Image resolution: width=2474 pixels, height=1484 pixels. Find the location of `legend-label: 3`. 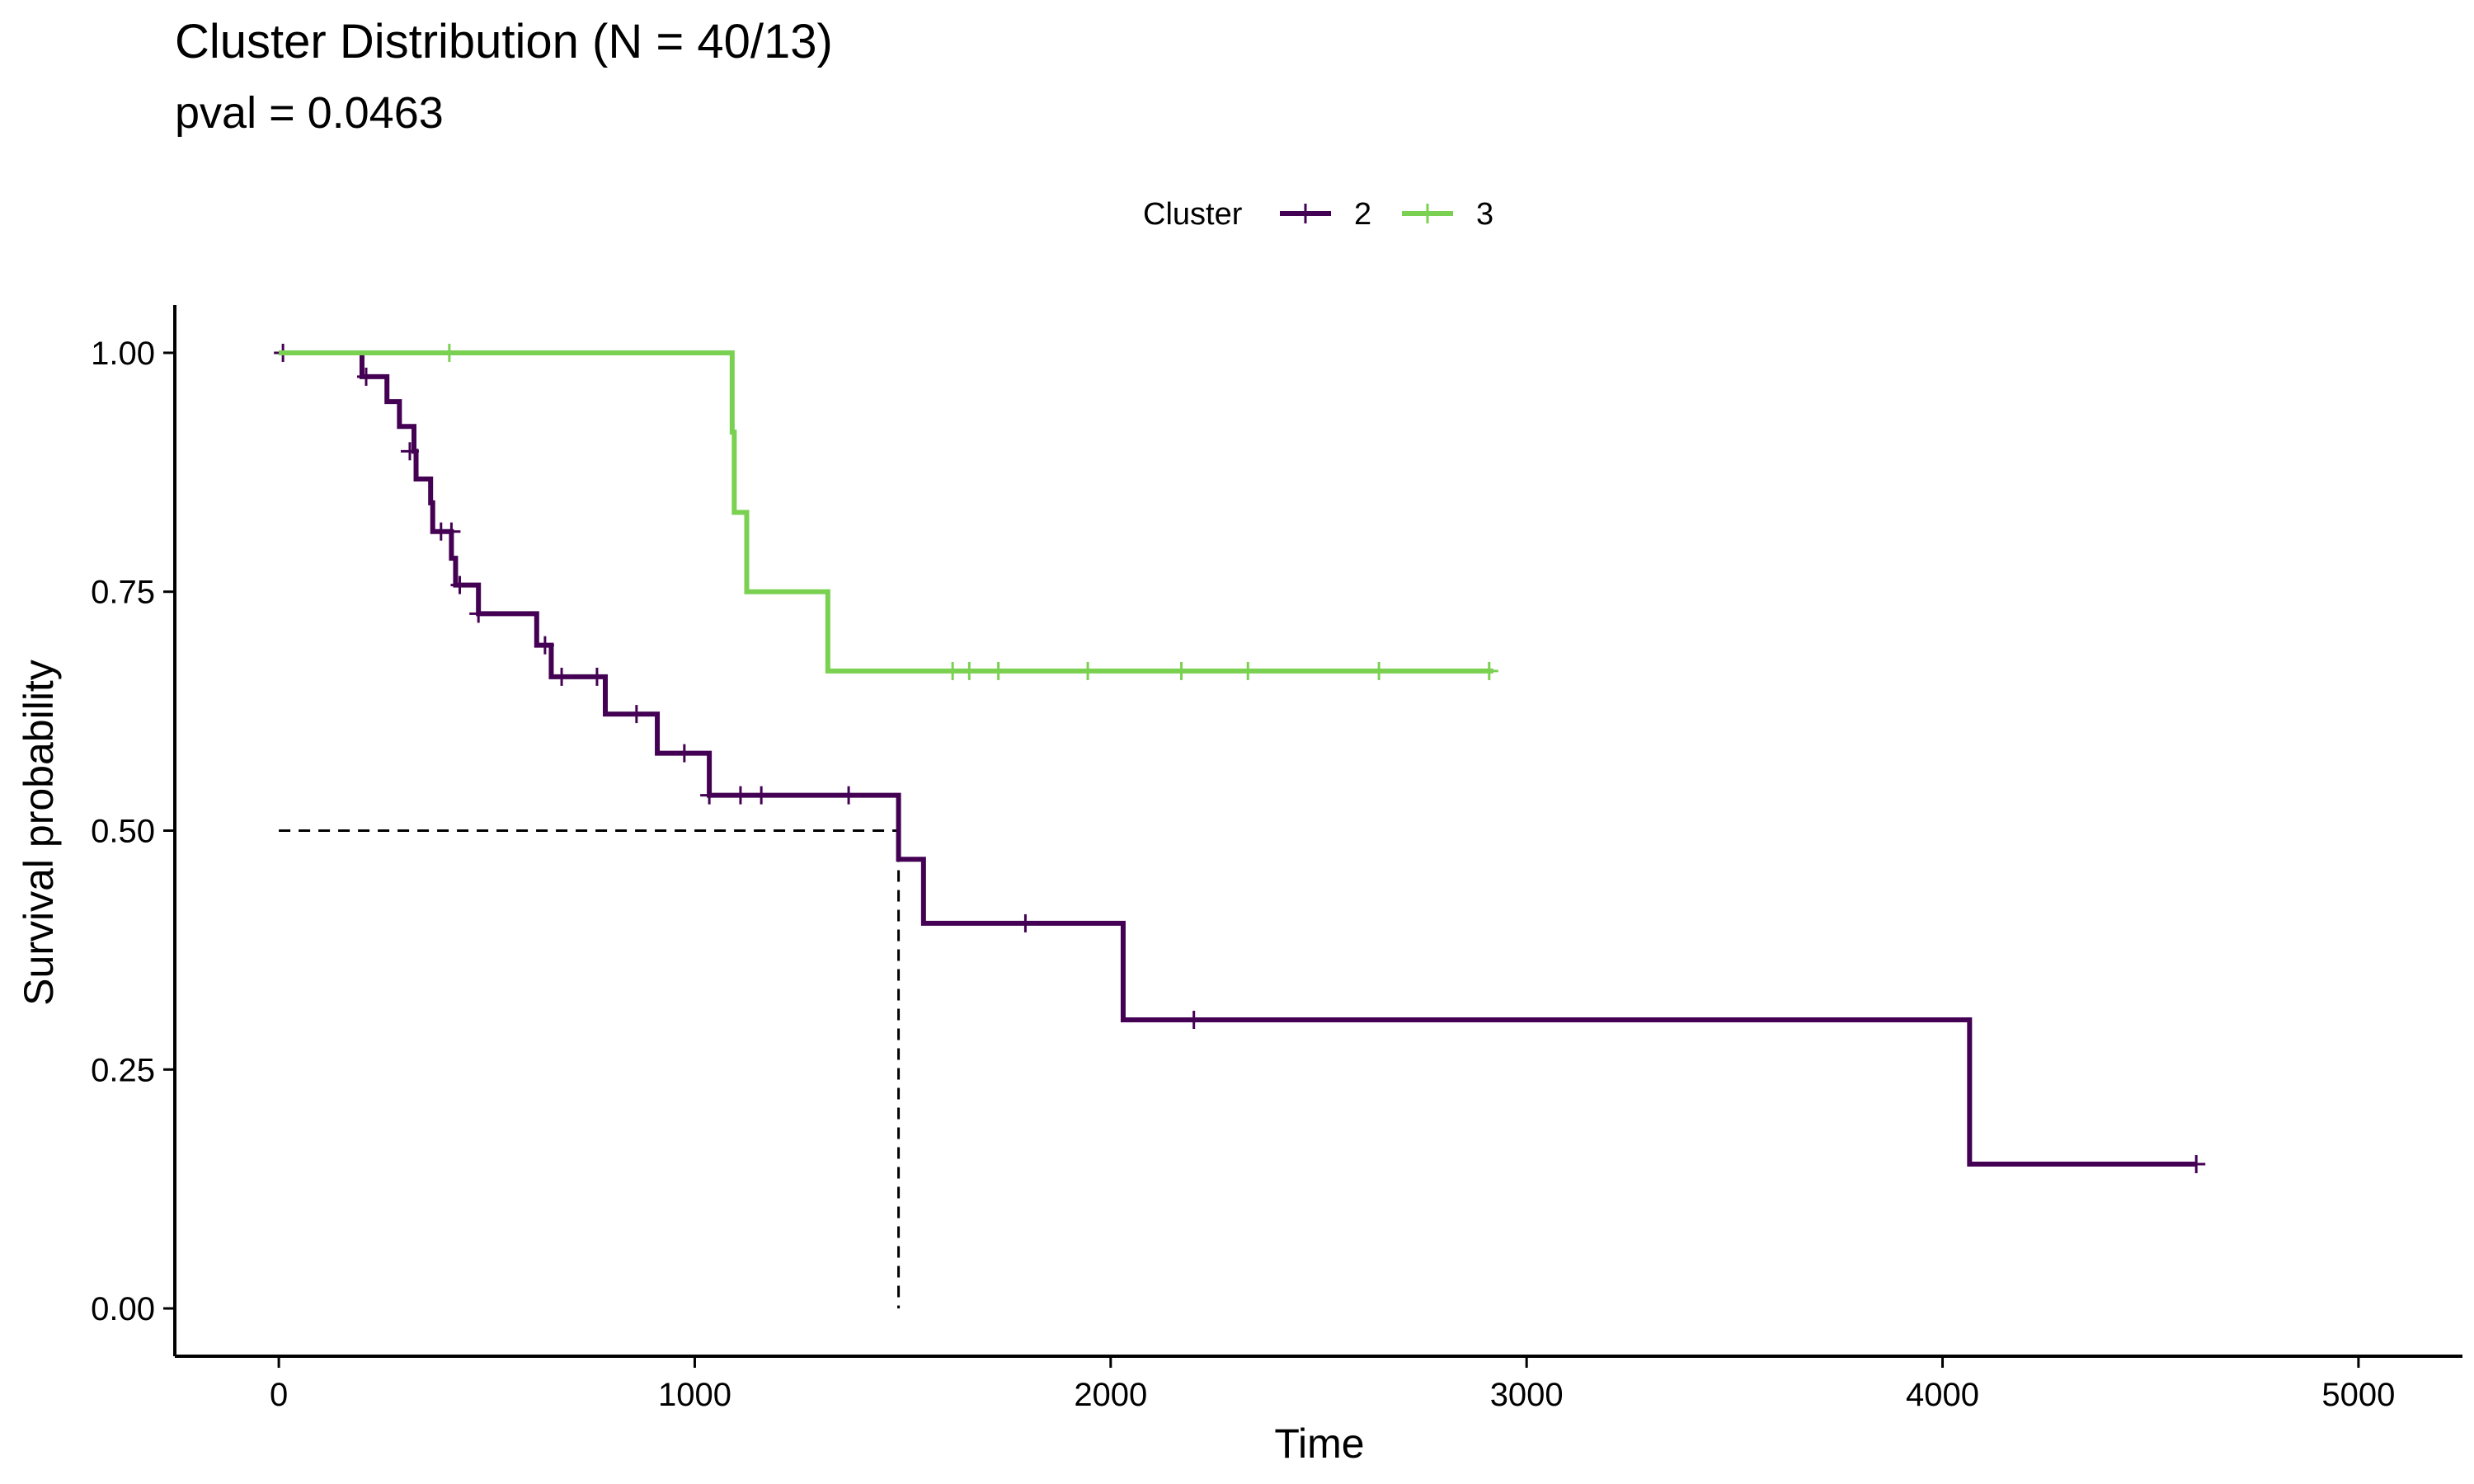

legend-label: 3 is located at coordinates (1484, 214).